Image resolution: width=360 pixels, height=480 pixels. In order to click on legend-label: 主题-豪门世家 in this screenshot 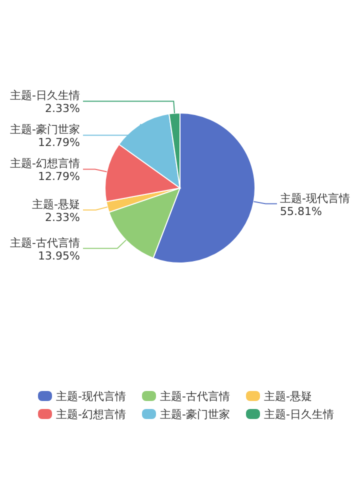, I will do `click(195, 414)`.